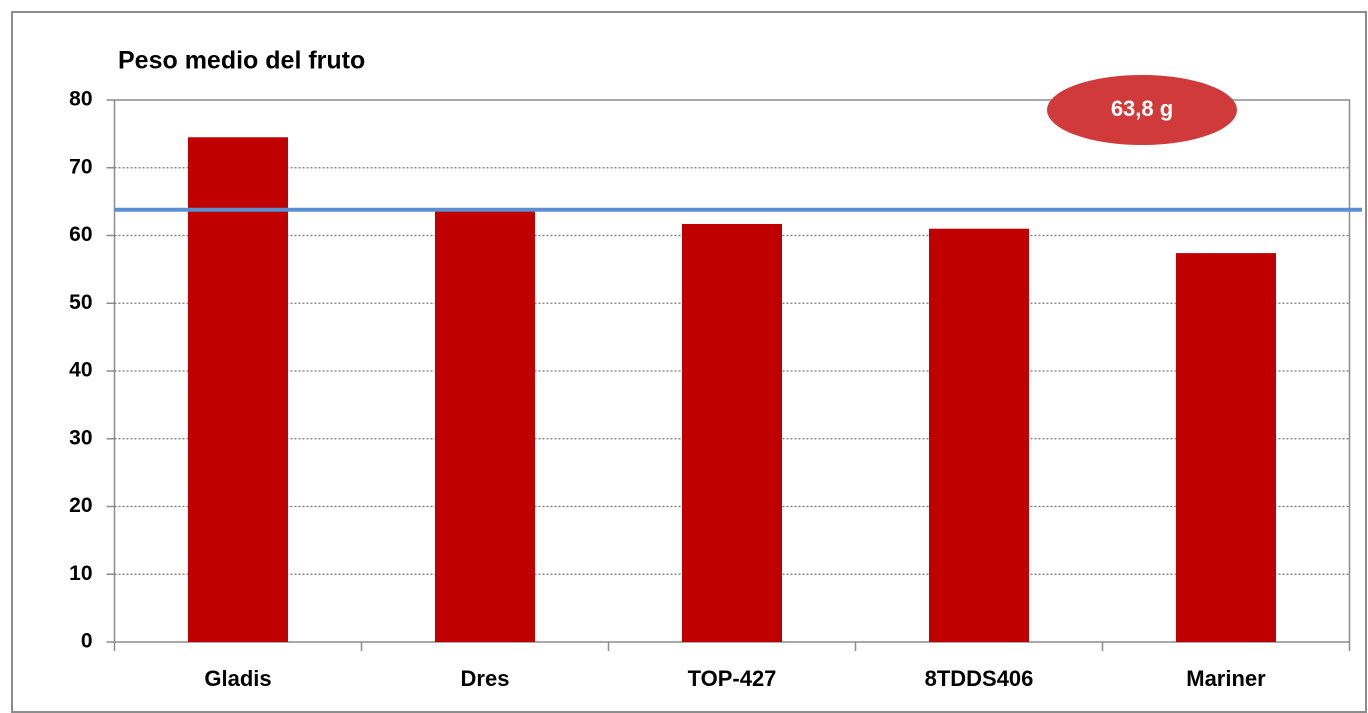  I want to click on chart-title: Peso medio del fruto, so click(241, 61).